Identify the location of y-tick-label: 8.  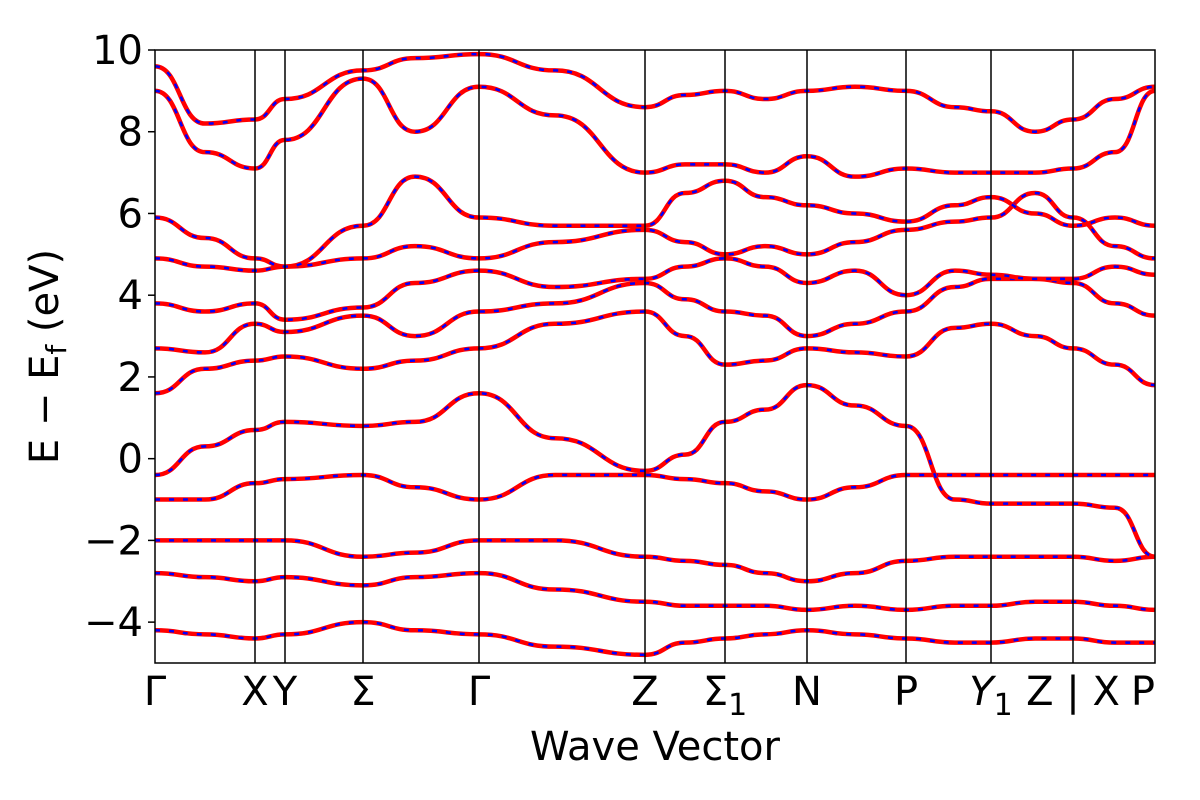
(130, 133).